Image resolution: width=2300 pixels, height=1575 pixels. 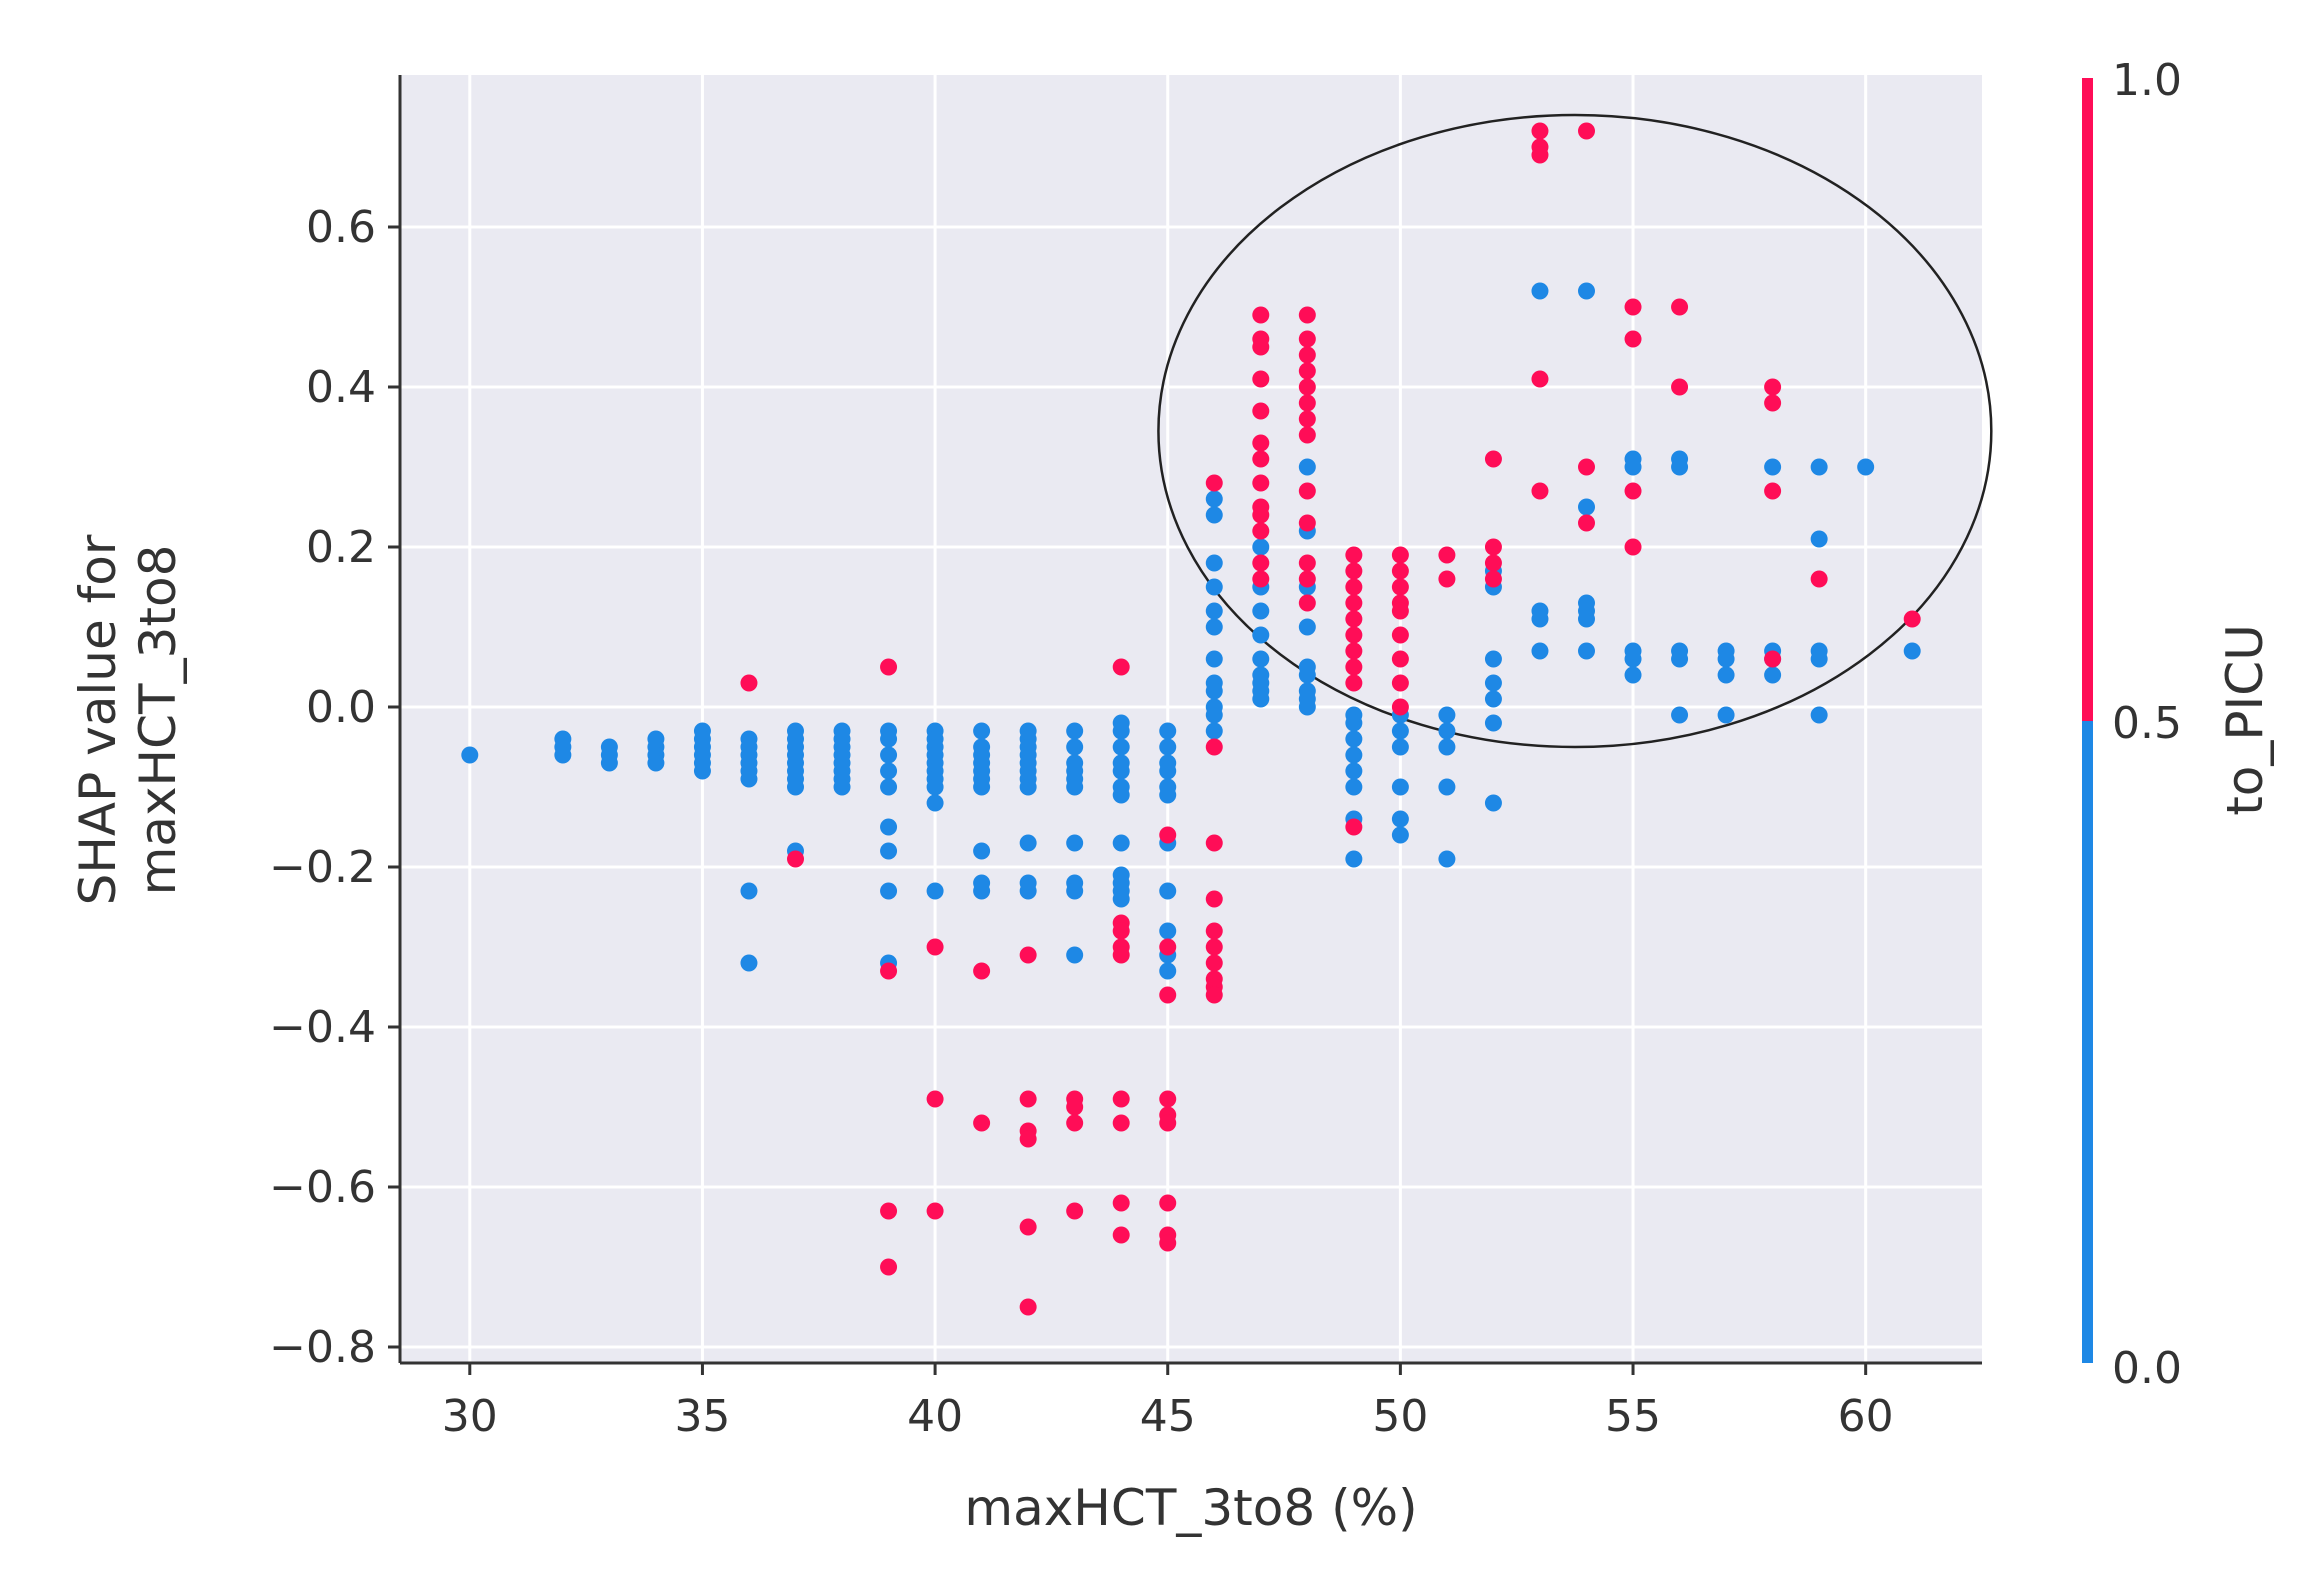 I want to click on x-tick-label: 45, so click(x=1168, y=1416).